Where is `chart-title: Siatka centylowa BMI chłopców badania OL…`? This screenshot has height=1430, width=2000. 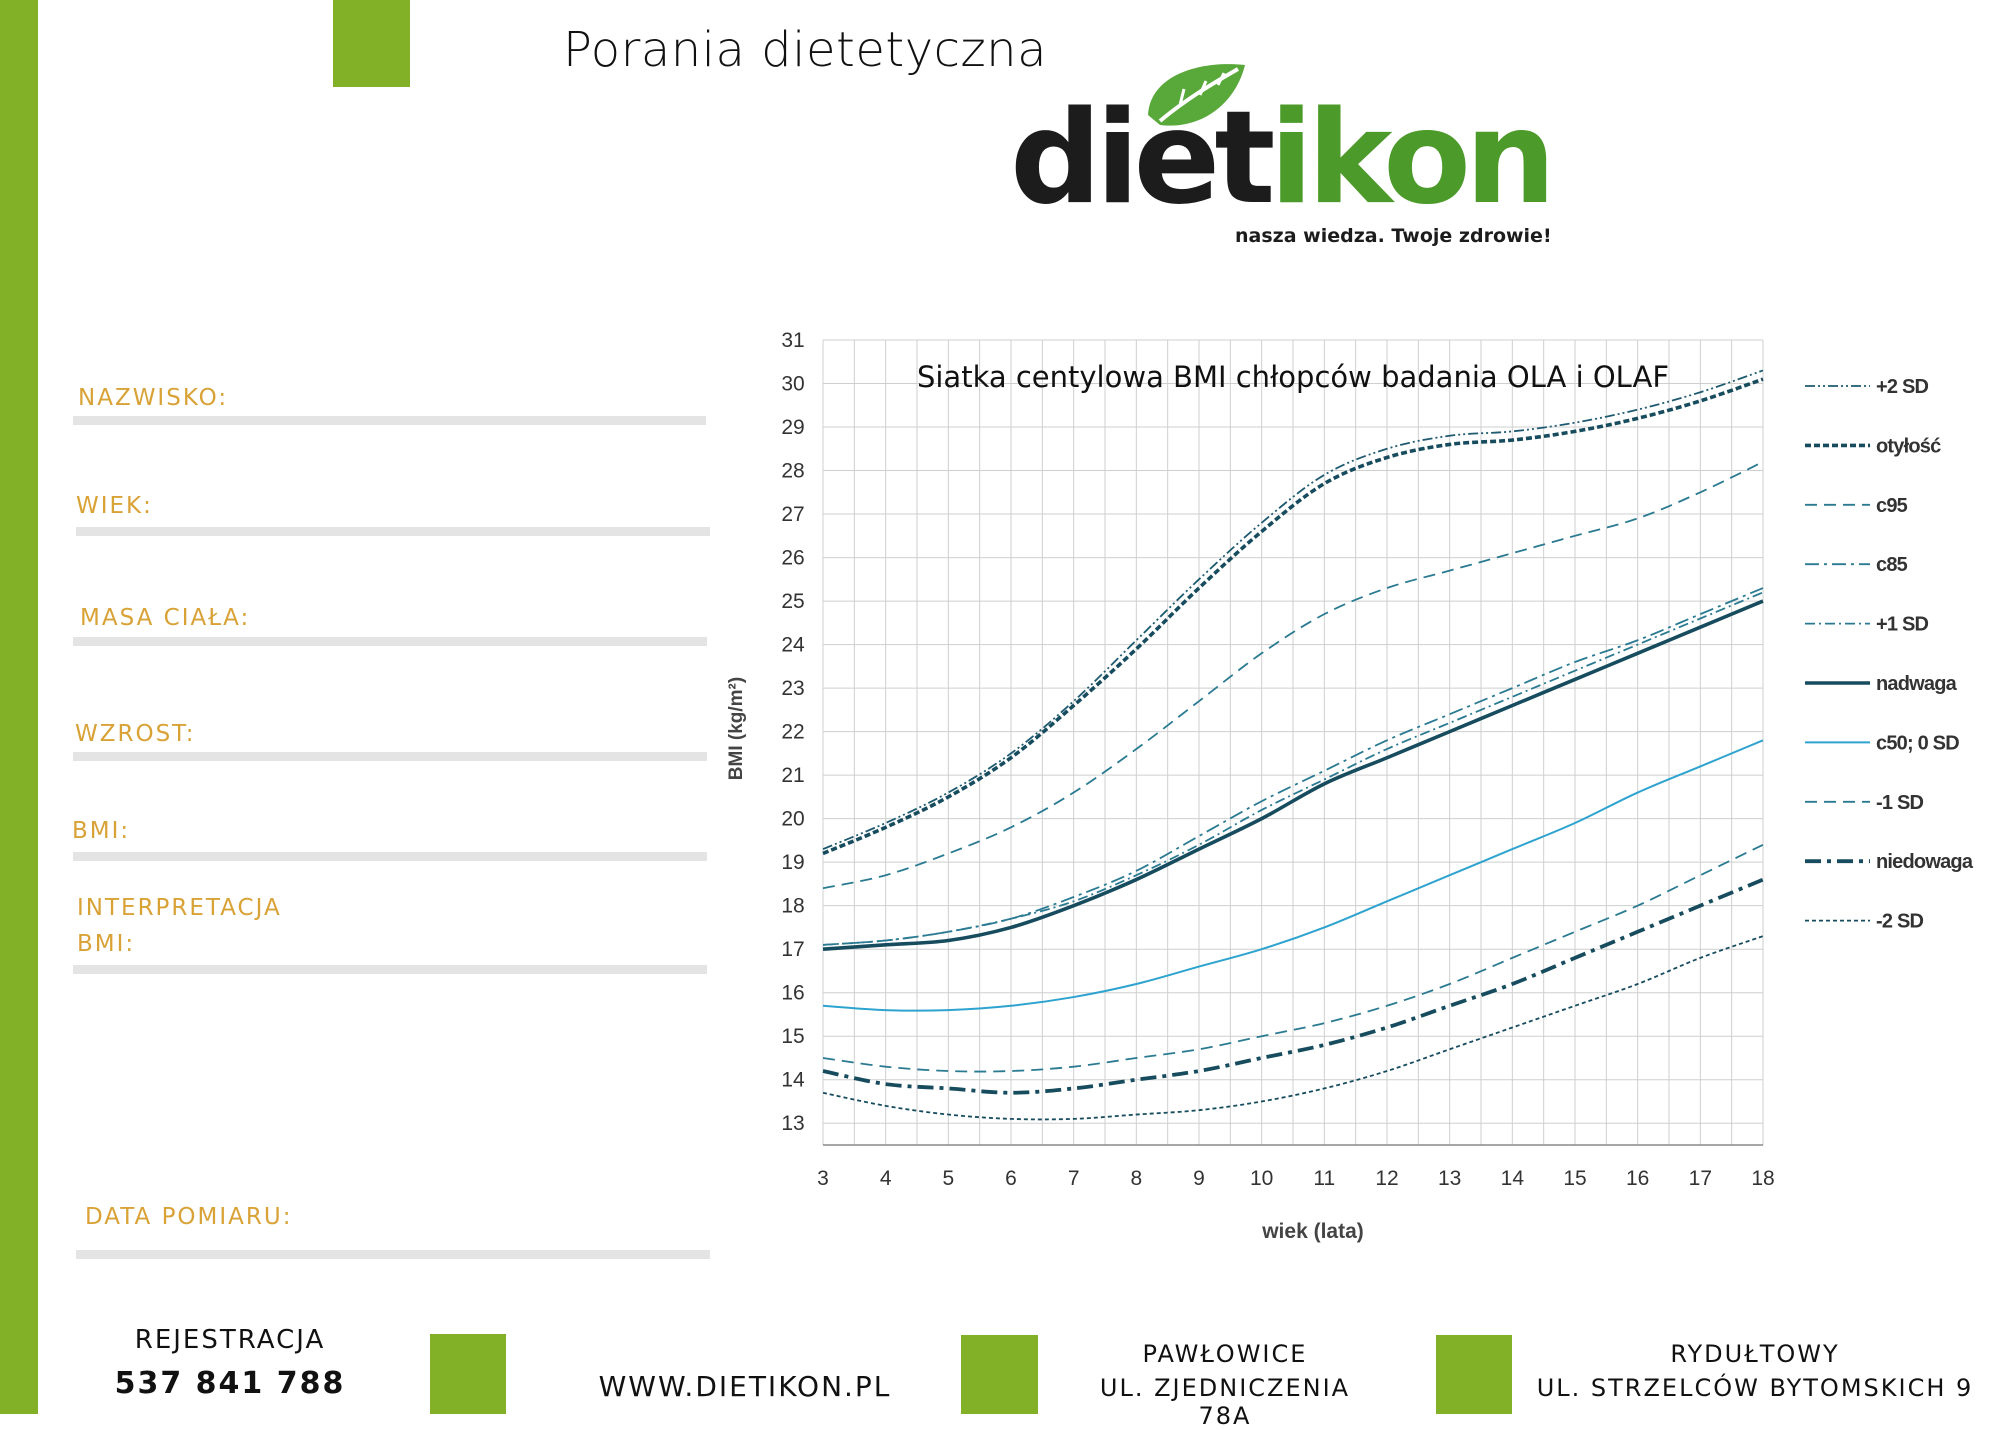
chart-title: Siatka centylowa BMI chłopców badania OL… is located at coordinates (1293, 377).